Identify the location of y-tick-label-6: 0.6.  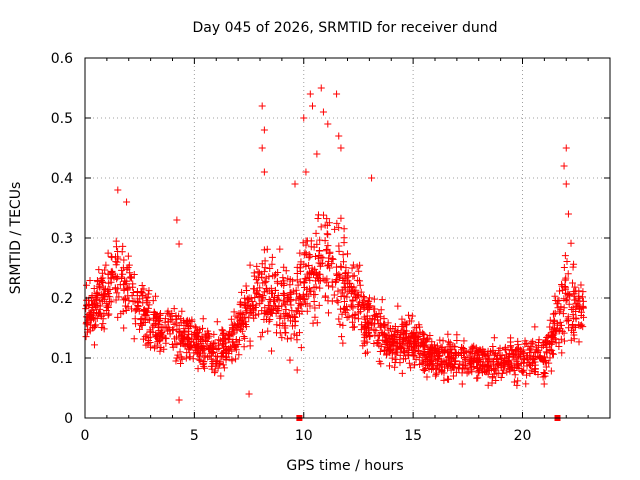
(62, 59).